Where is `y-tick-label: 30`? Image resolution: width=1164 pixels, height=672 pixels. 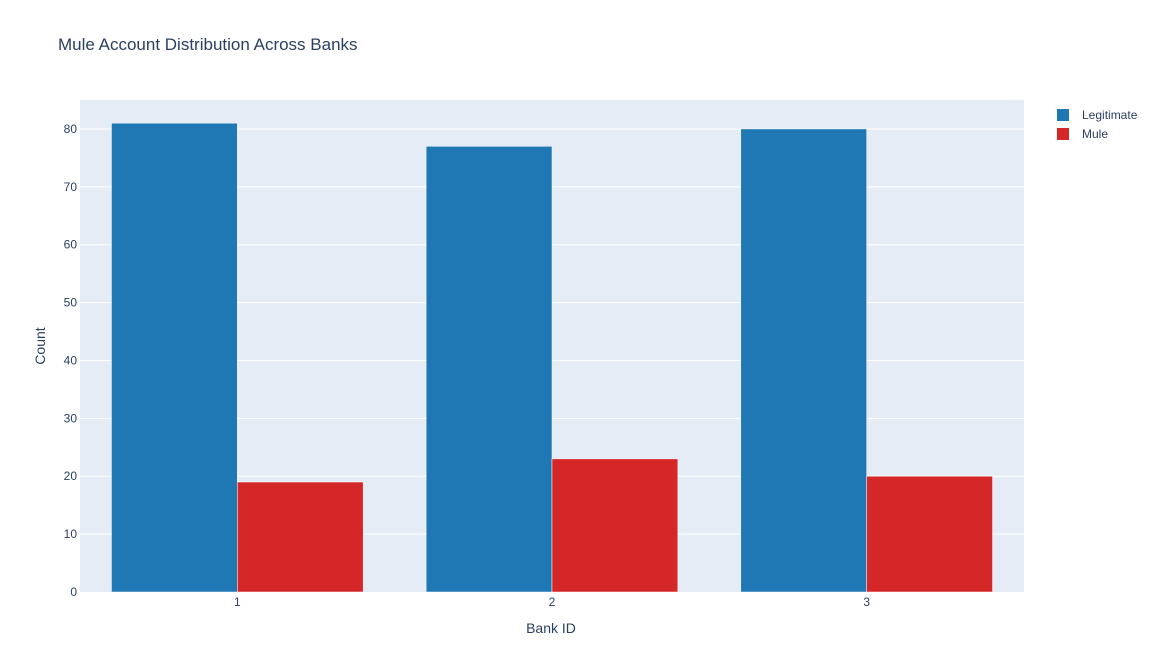 y-tick-label: 30 is located at coordinates (71, 418).